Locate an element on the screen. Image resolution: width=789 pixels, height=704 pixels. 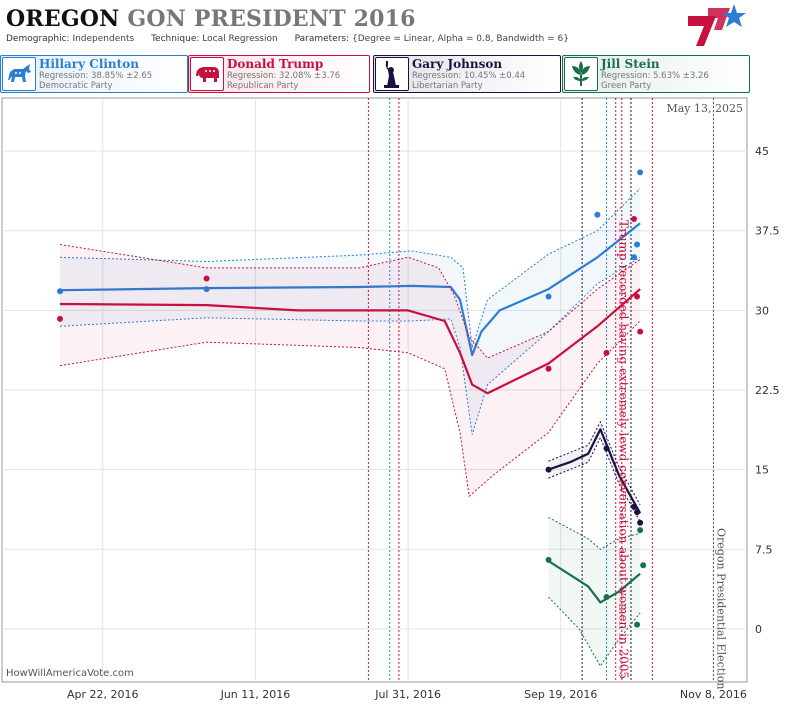
x-tick-label: Apr 22, 2016 is located at coordinates (103, 694).